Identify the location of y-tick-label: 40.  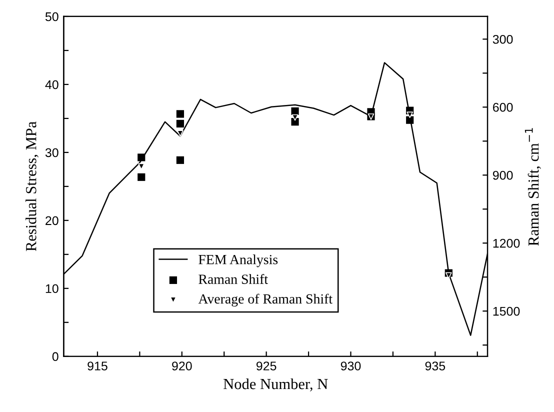
(51, 85).